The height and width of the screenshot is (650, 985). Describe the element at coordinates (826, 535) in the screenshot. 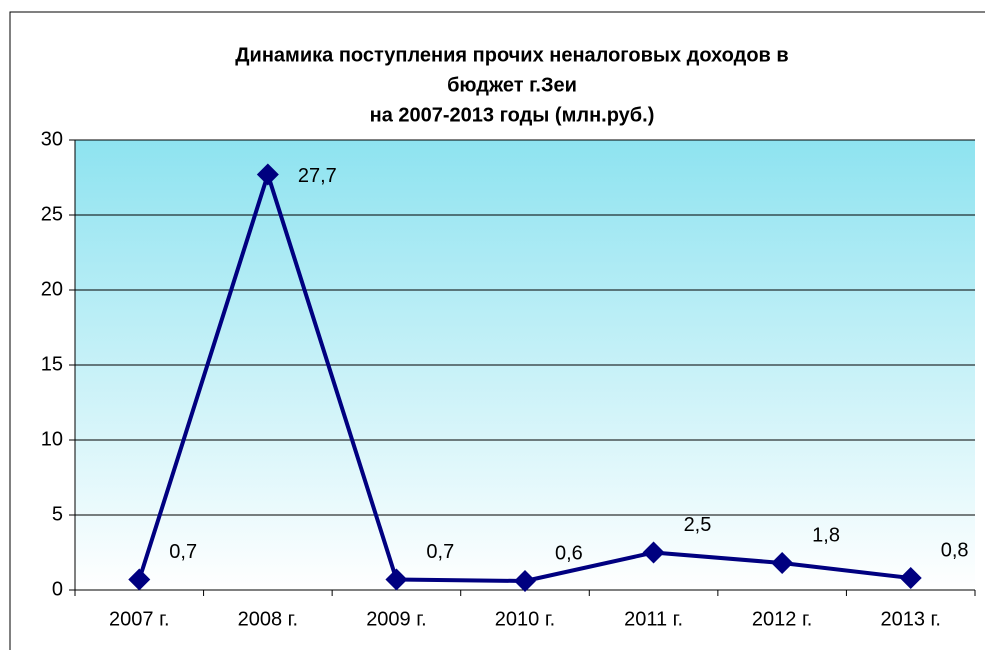

I see `data-label: 1,8` at that location.